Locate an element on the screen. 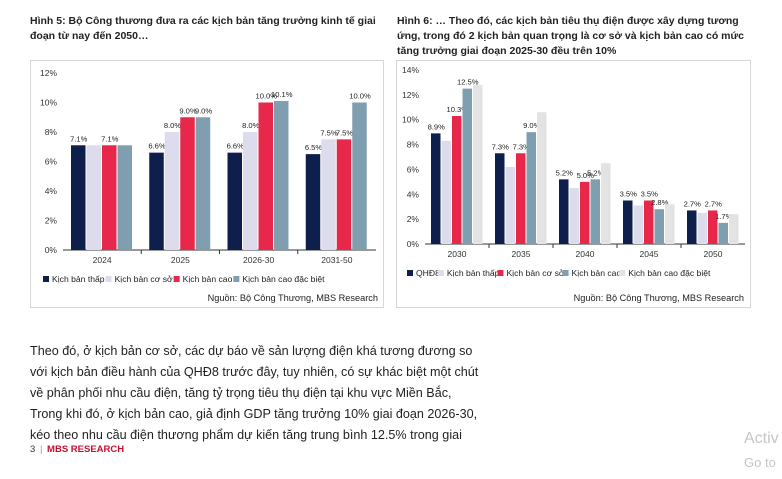 The width and height of the screenshot is (782, 479). x-tick-label: 2025 is located at coordinates (180, 260).